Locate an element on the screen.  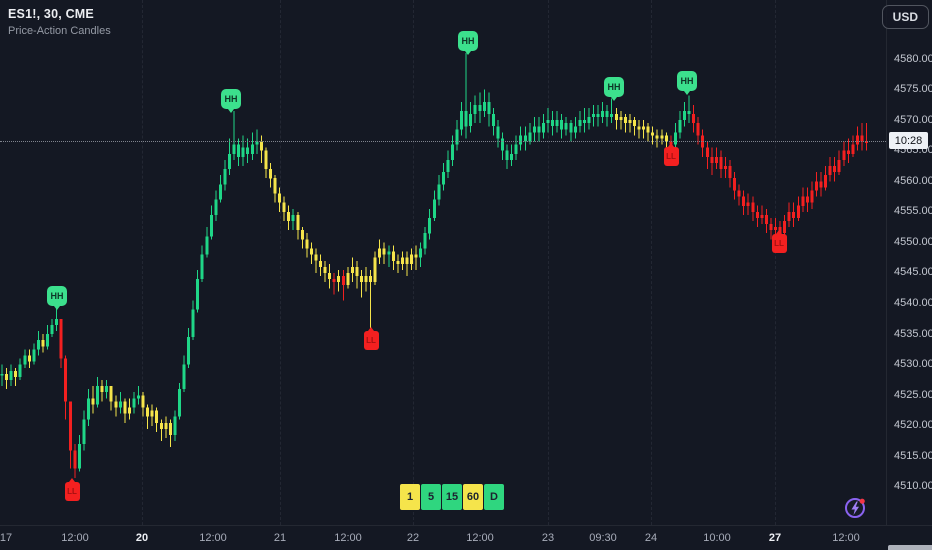
indicator-name: Price-Action Candles is located at coordinates (59, 31).